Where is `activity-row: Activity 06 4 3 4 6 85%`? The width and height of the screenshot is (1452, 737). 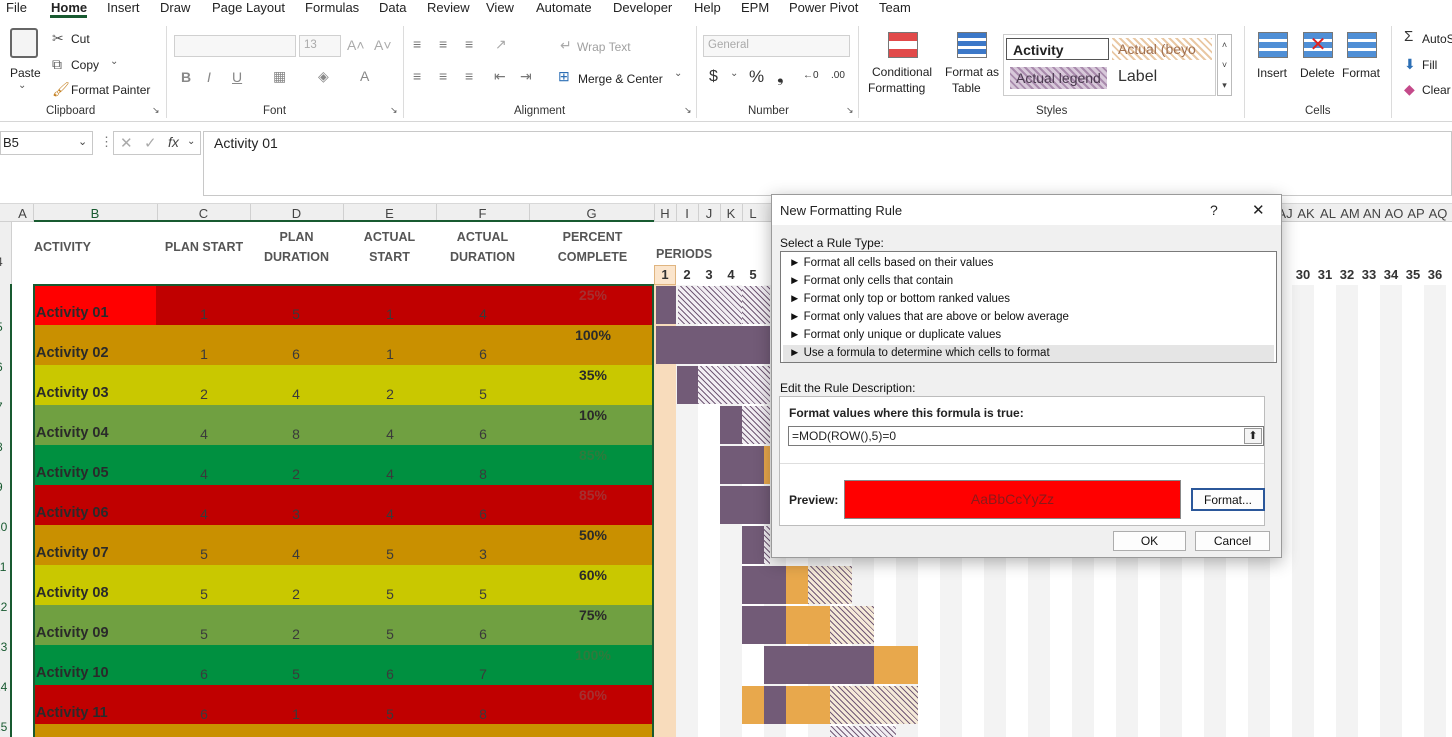 activity-row: Activity 06 4 3 4 6 85% is located at coordinates (343, 505).